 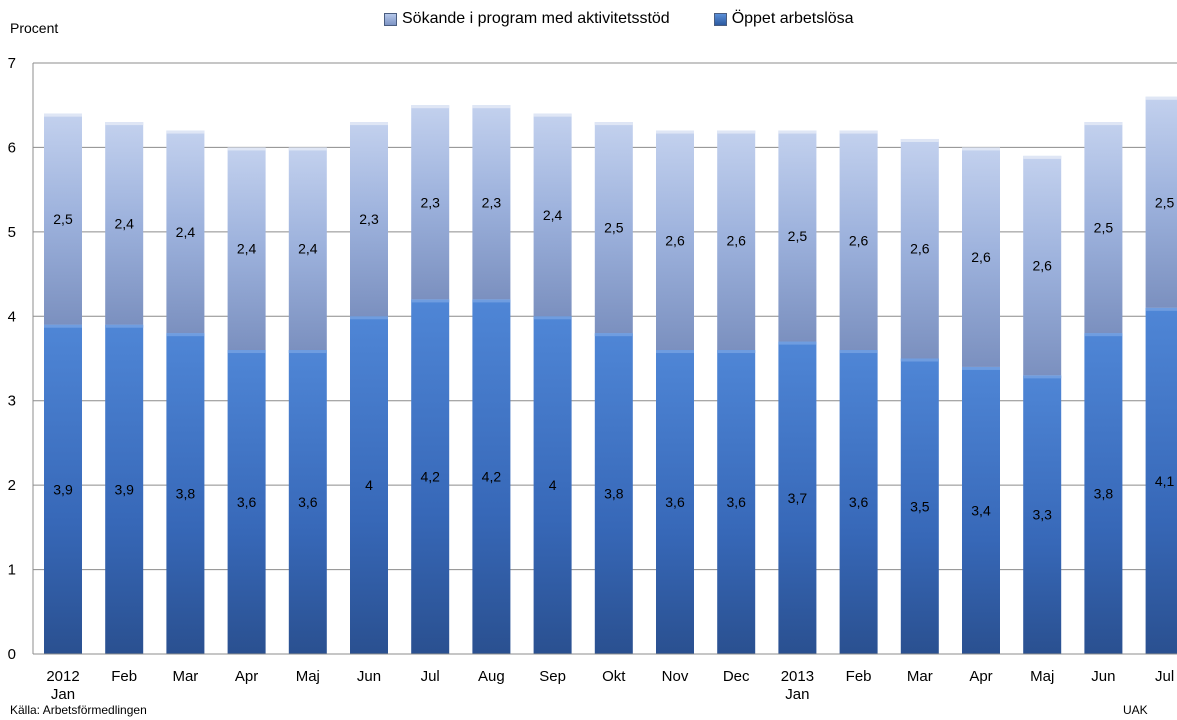 What do you see at coordinates (675, 676) in the screenshot?
I see `x-tick-label: Nov` at bounding box center [675, 676].